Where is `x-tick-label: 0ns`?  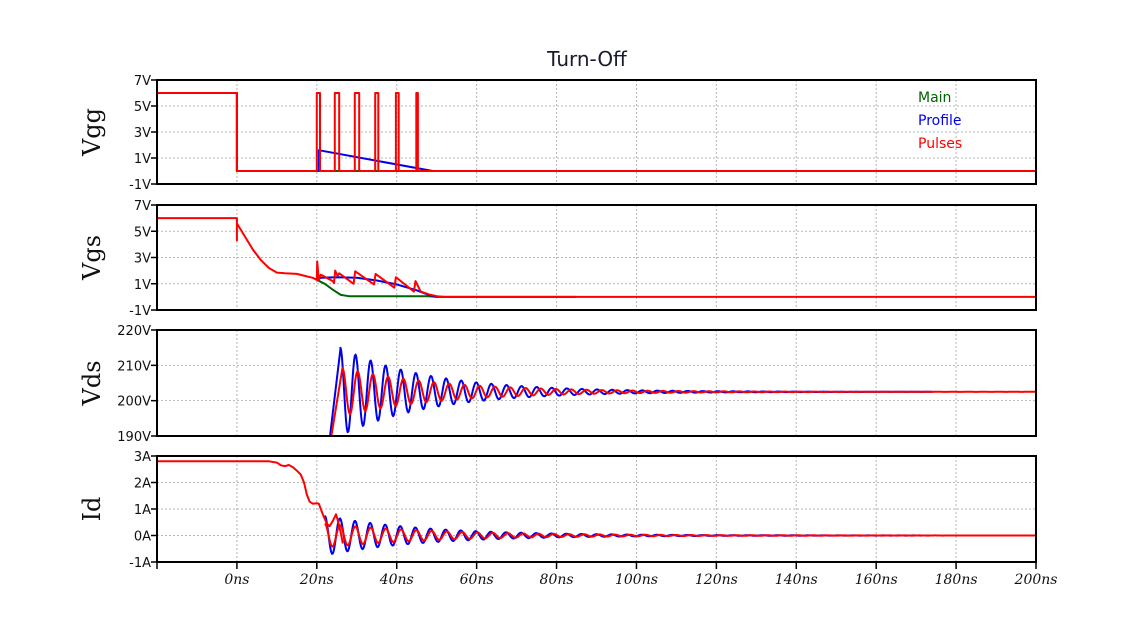 x-tick-label: 0ns is located at coordinates (236, 580).